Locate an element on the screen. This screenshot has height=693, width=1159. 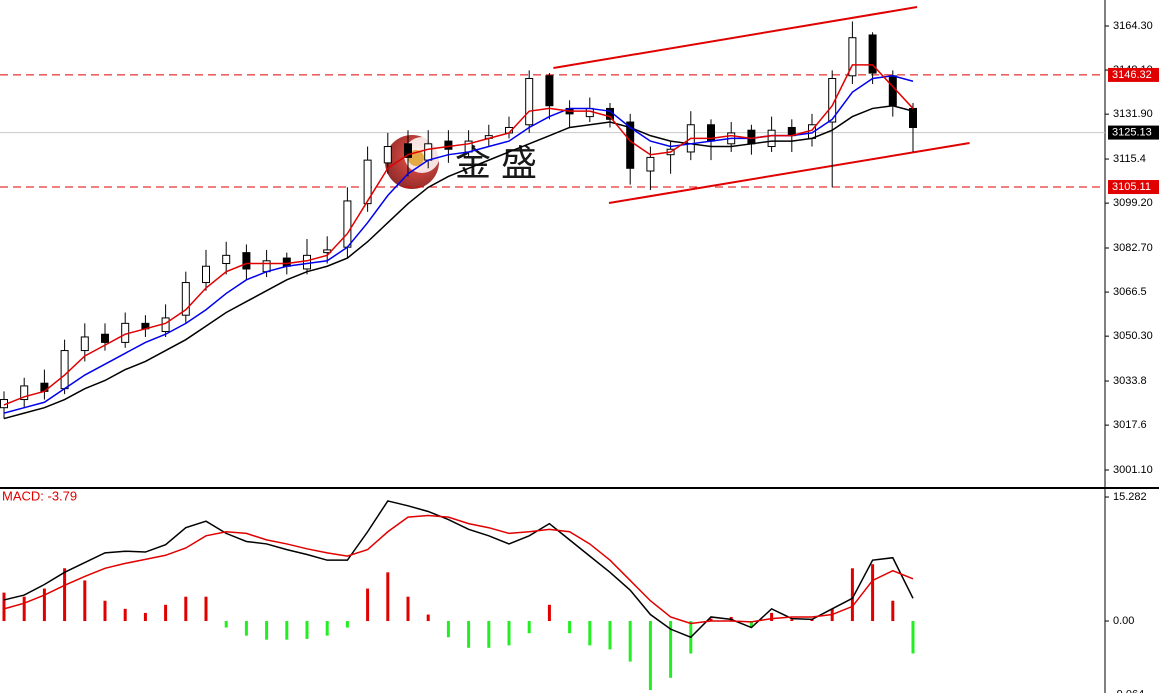
price-label: 3125.13 is located at coordinates (1132, 132).